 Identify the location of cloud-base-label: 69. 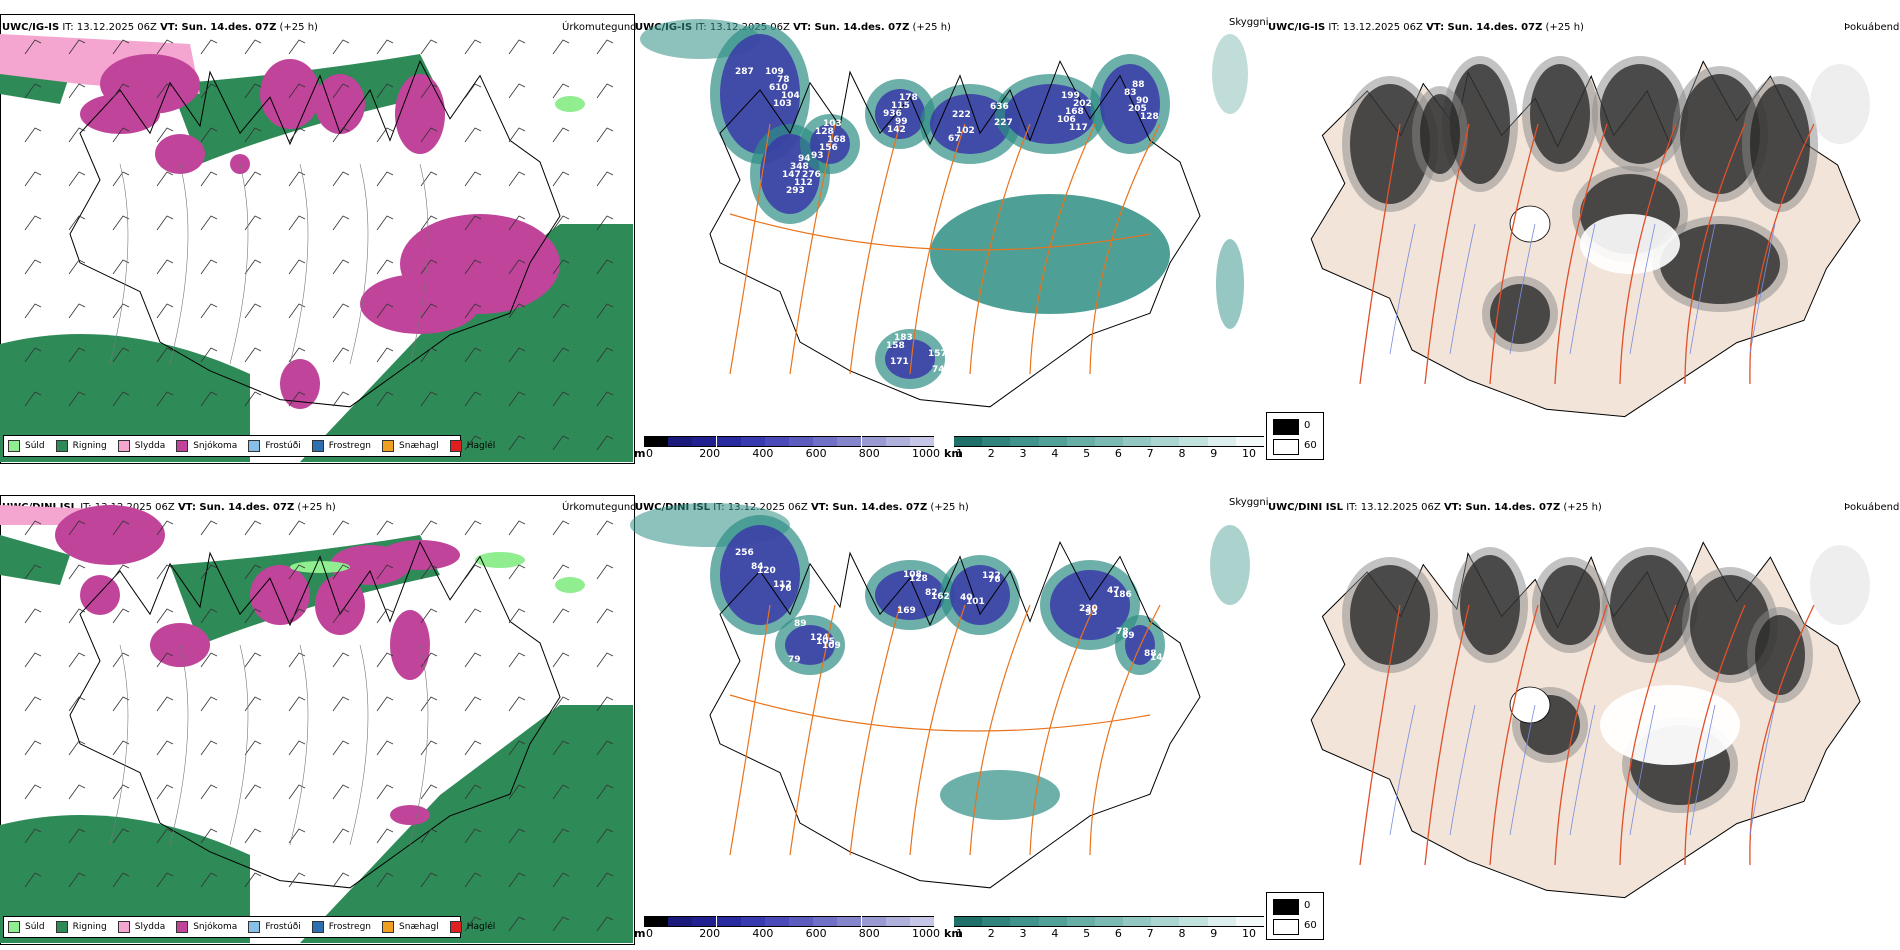
(1128, 636).